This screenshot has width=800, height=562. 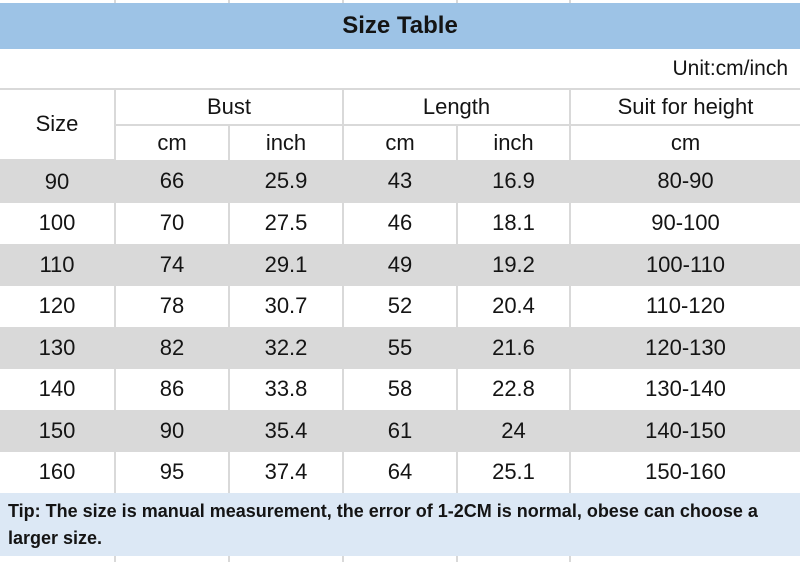 What do you see at coordinates (58, 348) in the screenshot?
I see `cell-size: 130` at bounding box center [58, 348].